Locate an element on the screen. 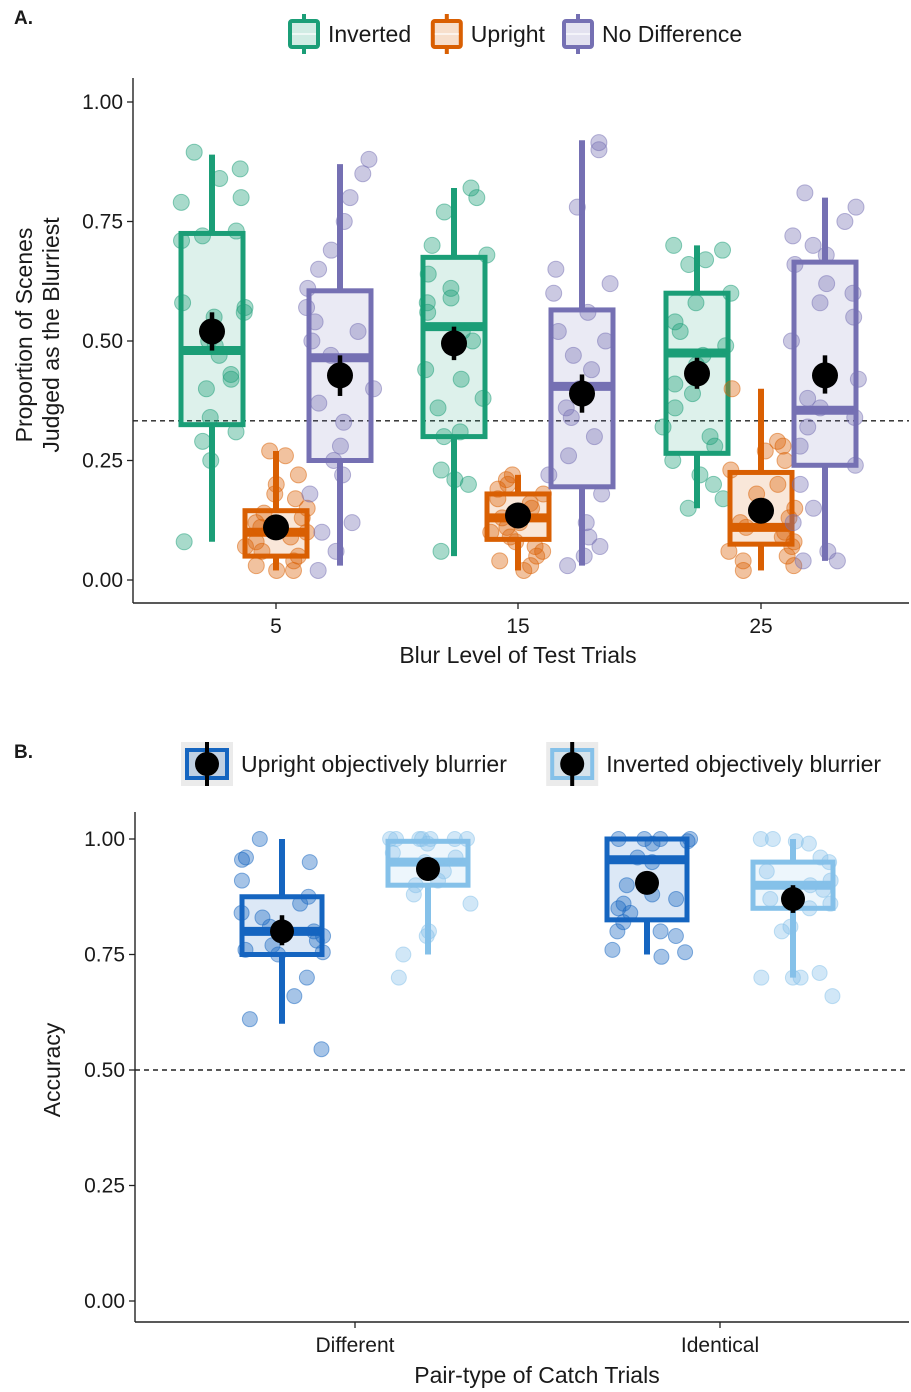 Image resolution: width=911 pixels, height=1392 pixels. panel-b-legend-key: Upright objectively blurrier is located at coordinates (344, 764).